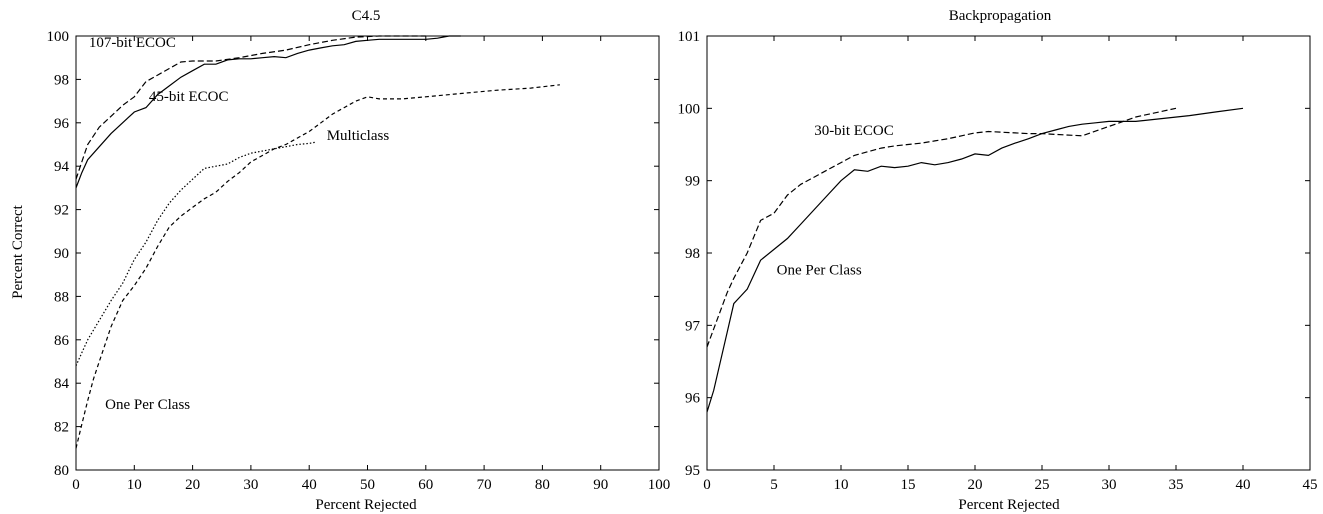  Describe the element at coordinates (189, 97) in the screenshot. I see `annotation-label: 45-bit ECOC` at that location.